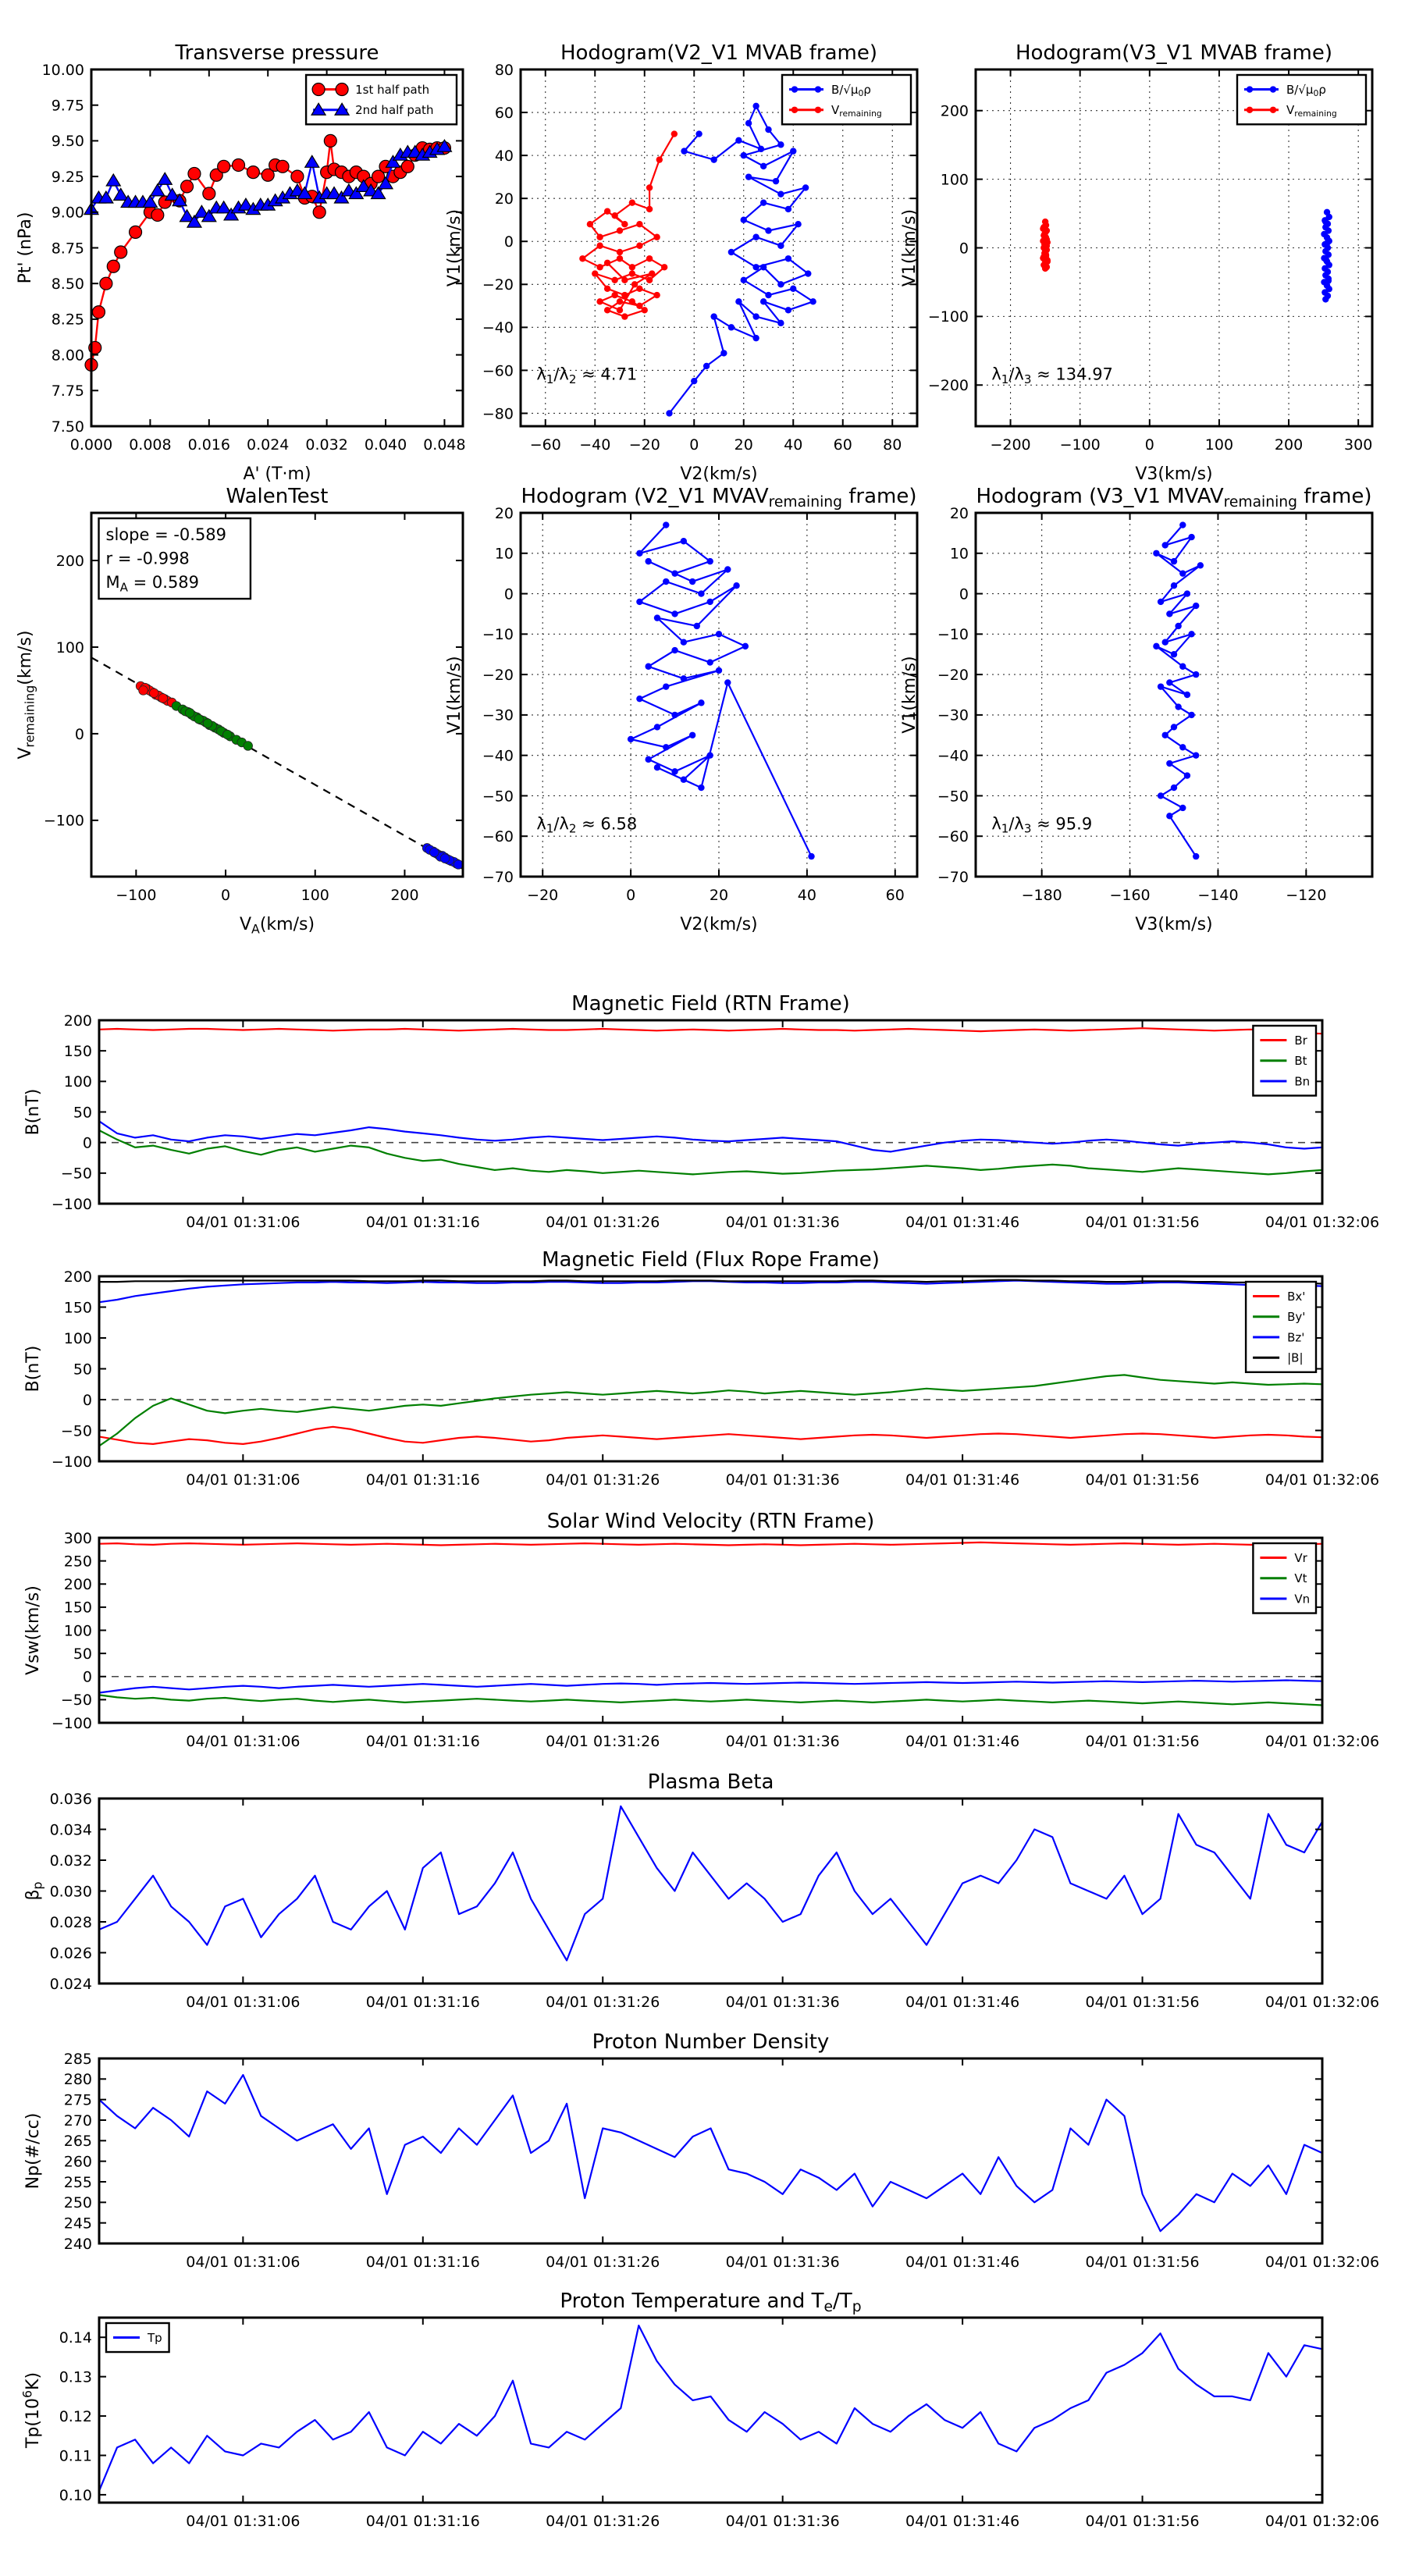 The image size is (1405, 2576). What do you see at coordinates (78, 2141) in the screenshot?
I see `y-tick-label: 265` at bounding box center [78, 2141].